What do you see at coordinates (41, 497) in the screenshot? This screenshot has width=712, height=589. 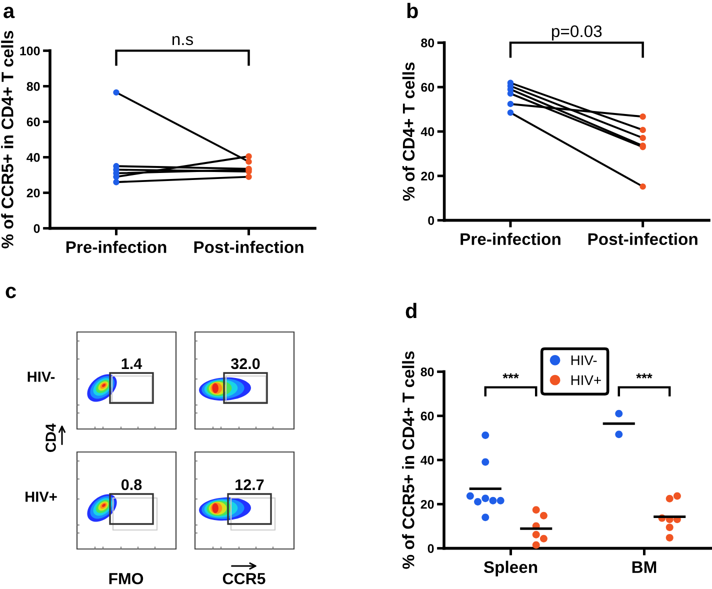 I see `category-label: HIV+` at bounding box center [41, 497].